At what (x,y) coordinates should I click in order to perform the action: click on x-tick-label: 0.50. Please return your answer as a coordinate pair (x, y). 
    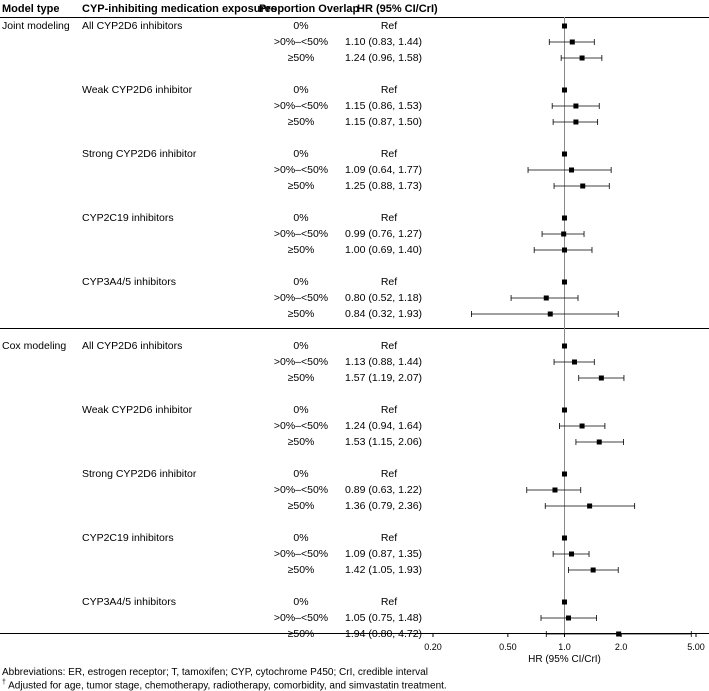
    Looking at the image, I should click on (508, 647).